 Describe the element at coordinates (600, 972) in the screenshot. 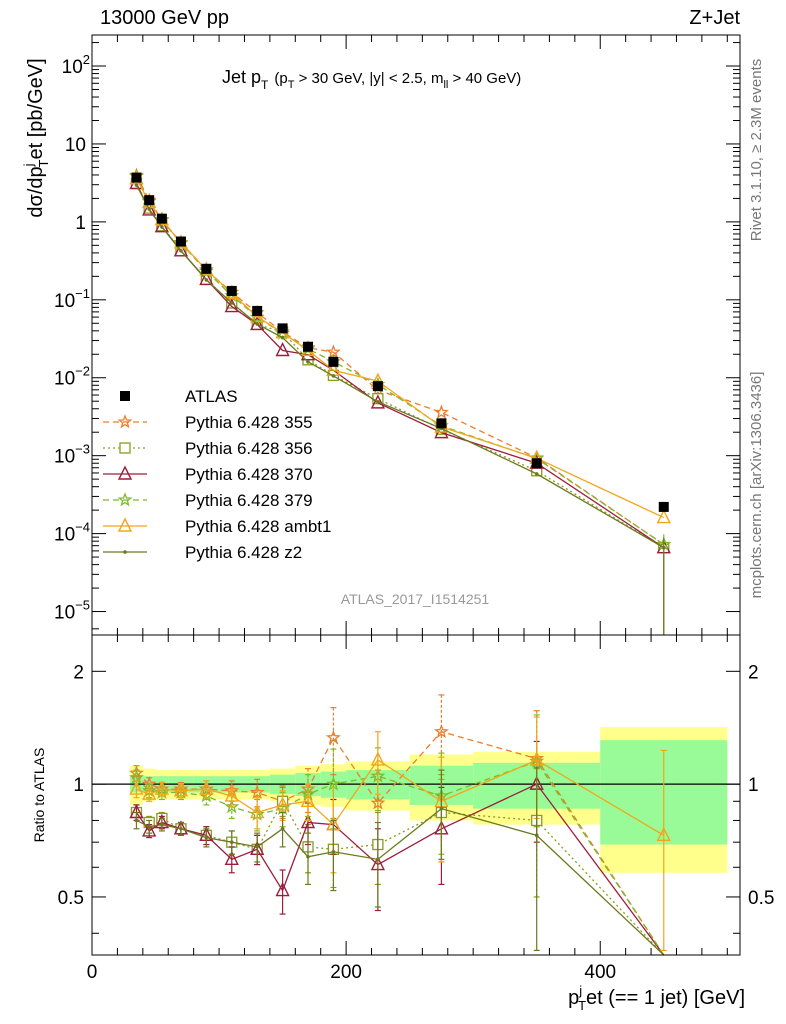

I see `x-tick-label: 400` at that location.